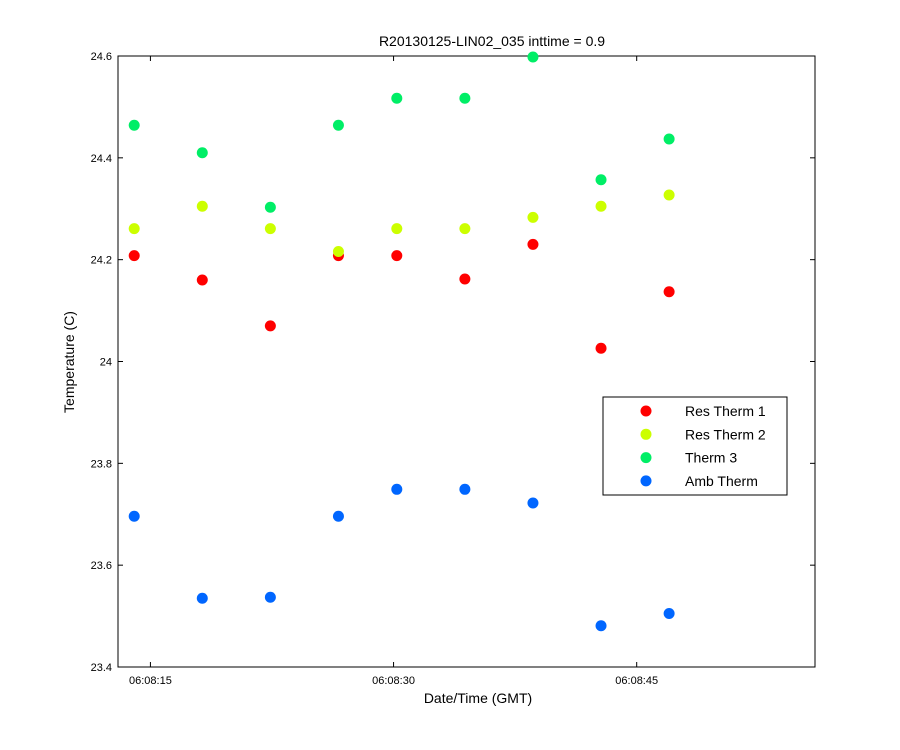 The width and height of the screenshot is (900, 750). Describe the element at coordinates (492, 41) in the screenshot. I see `chart-title: R20130125-LIN02_035 inttime = 0.9` at that location.